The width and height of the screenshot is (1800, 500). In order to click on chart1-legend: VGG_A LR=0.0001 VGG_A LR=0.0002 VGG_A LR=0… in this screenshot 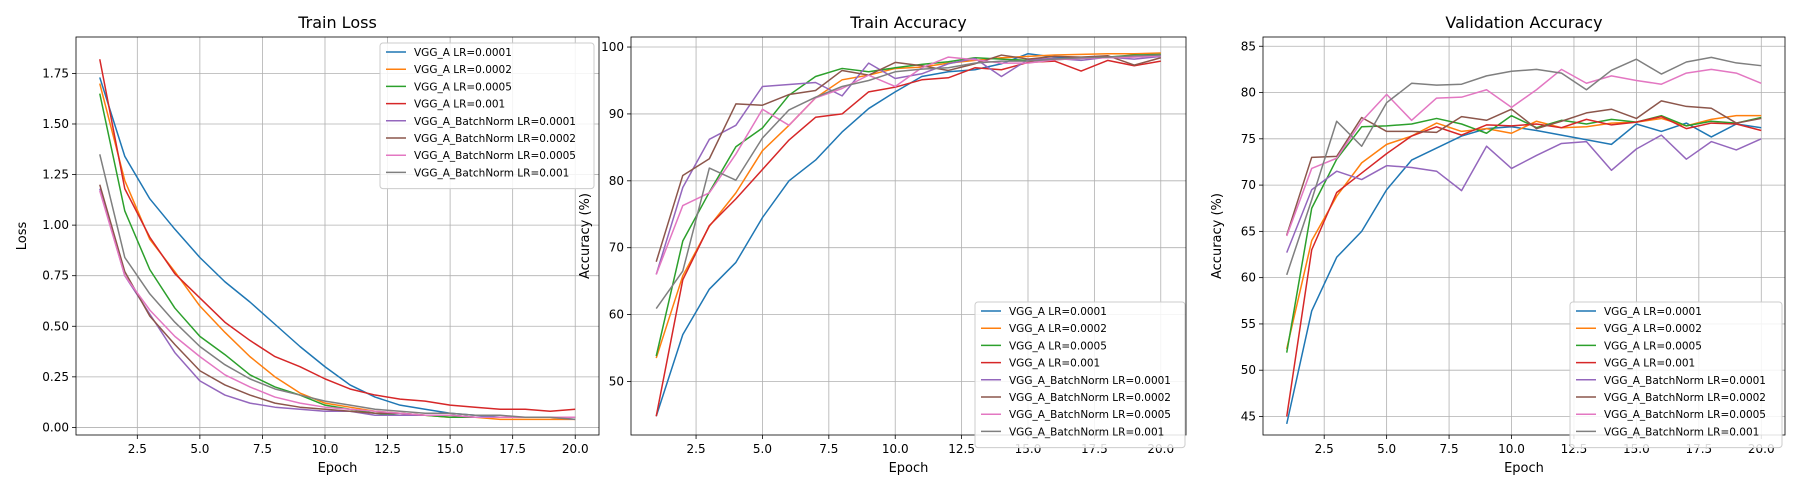, I will do `click(487, 116)`.